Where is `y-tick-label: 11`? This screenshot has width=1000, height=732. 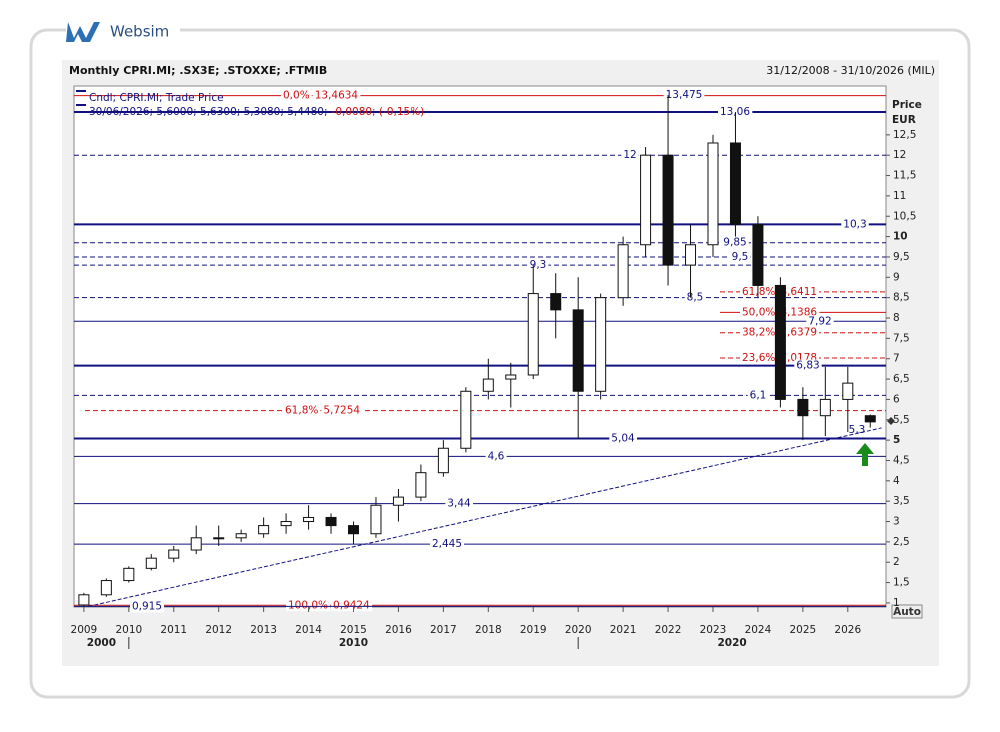 y-tick-label: 11 is located at coordinates (899, 196).